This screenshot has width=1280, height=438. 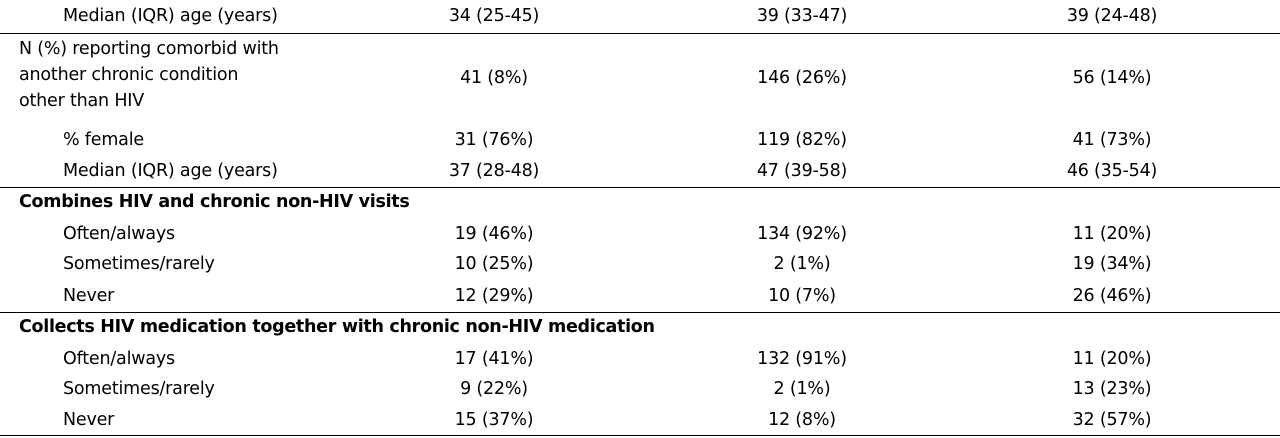 I want to click on row-label-line: N (%) reporting comorbid with, so click(x=149, y=49).